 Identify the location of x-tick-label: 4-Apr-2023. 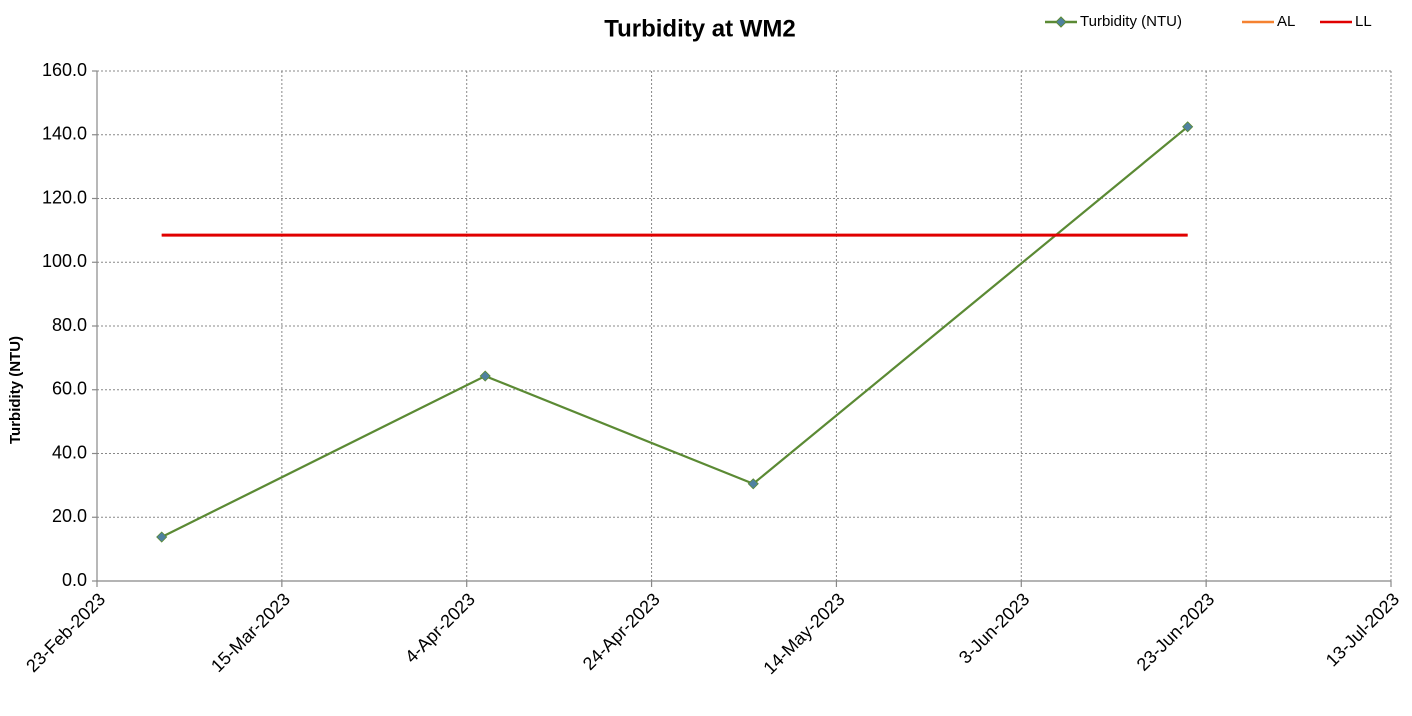
(440, 628).